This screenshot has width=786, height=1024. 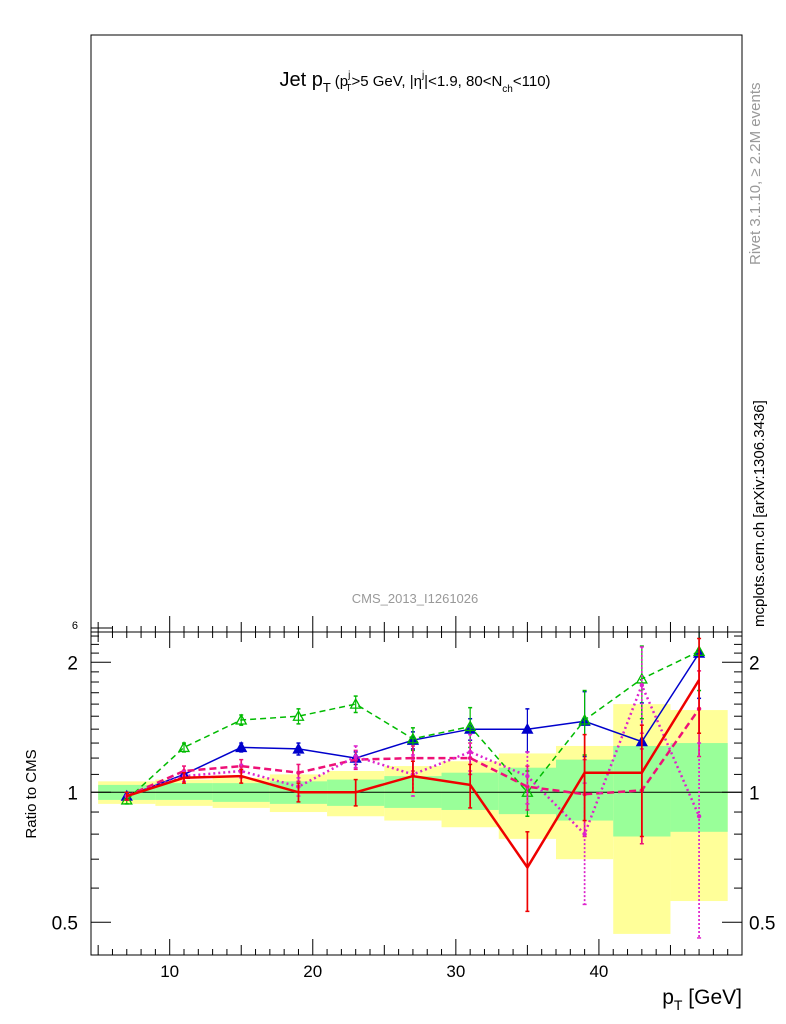 What do you see at coordinates (65, 923) in the screenshot?
I see `y-tick-label: 0.5` at bounding box center [65, 923].